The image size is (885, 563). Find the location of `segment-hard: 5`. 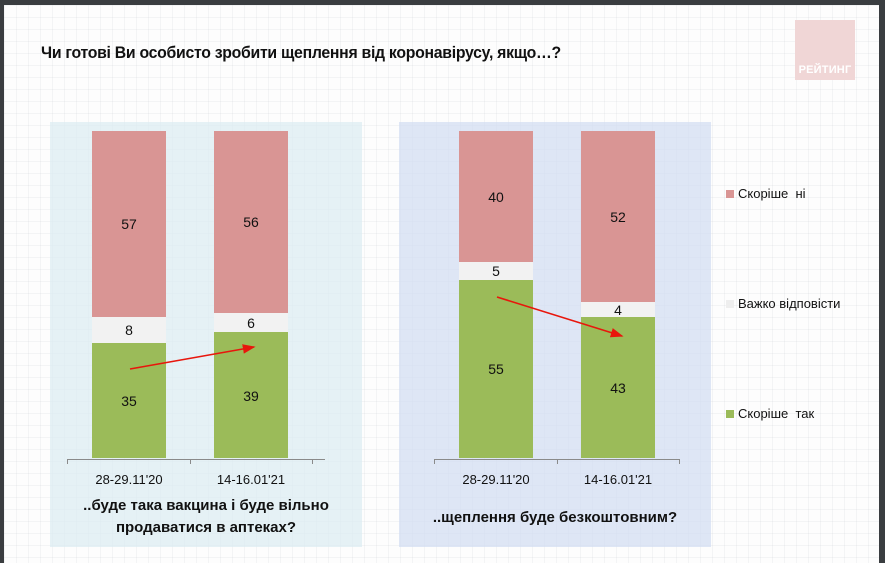

segment-hard: 5 is located at coordinates (496, 271).